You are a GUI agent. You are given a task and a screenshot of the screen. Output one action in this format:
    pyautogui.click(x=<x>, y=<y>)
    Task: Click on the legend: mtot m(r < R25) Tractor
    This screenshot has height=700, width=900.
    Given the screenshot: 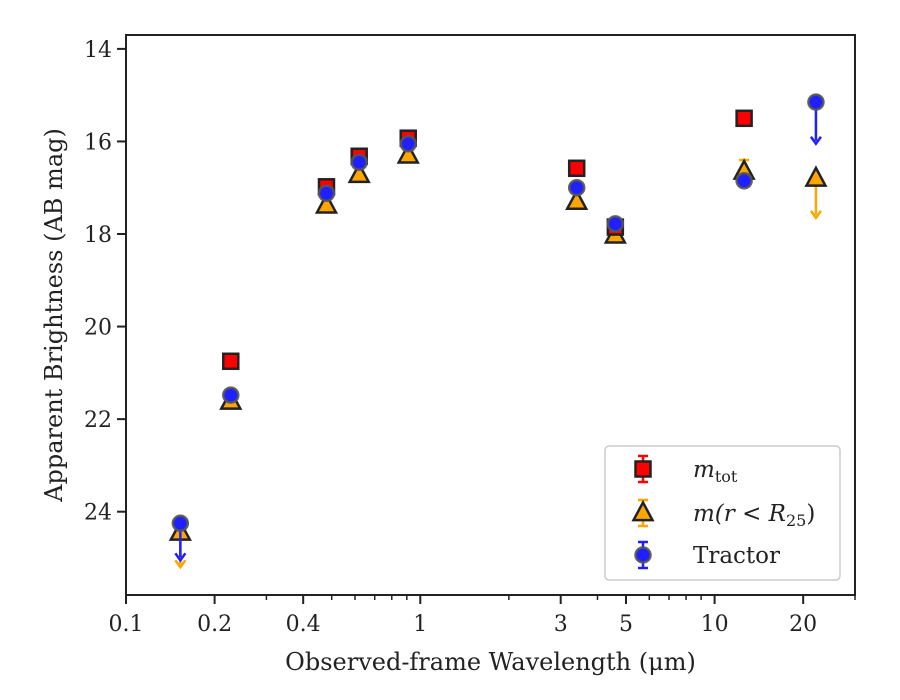 What is the action you would take?
    pyautogui.click(x=722, y=513)
    